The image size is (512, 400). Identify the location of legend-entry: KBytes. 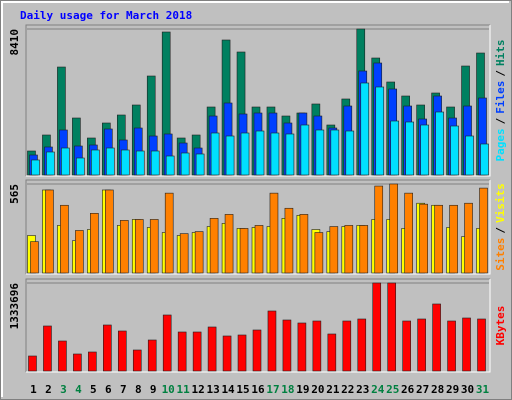
(500, 326).